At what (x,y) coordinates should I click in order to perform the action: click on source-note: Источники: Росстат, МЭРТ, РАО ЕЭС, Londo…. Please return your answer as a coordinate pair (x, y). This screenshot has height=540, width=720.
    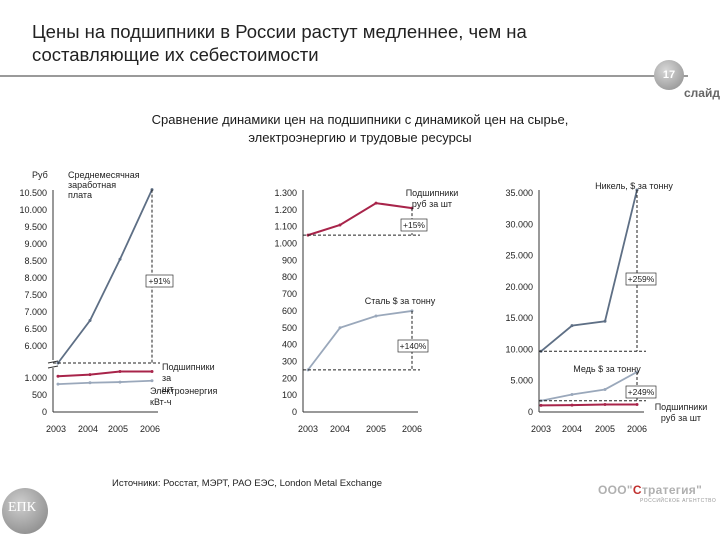
    Looking at the image, I should click on (247, 483).